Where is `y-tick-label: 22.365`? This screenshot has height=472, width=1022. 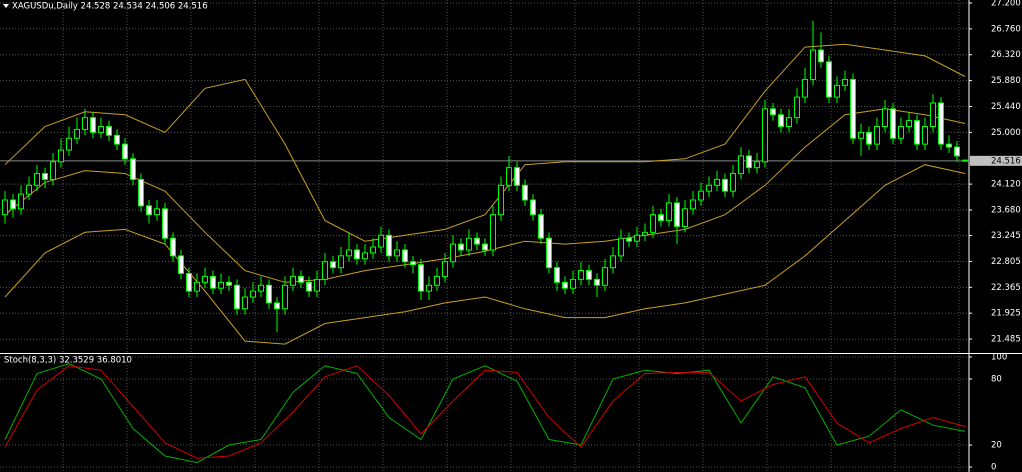
y-tick-label: 22.365 is located at coordinates (1006, 288).